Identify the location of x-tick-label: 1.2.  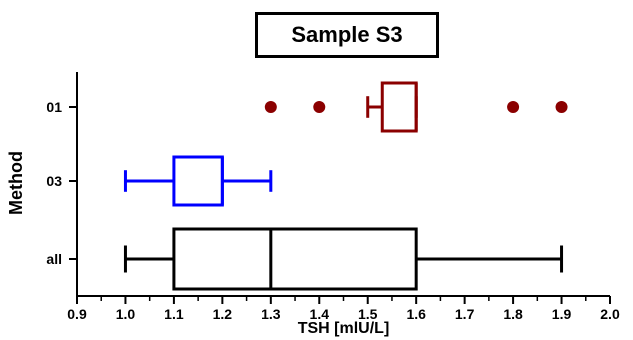
(223, 314).